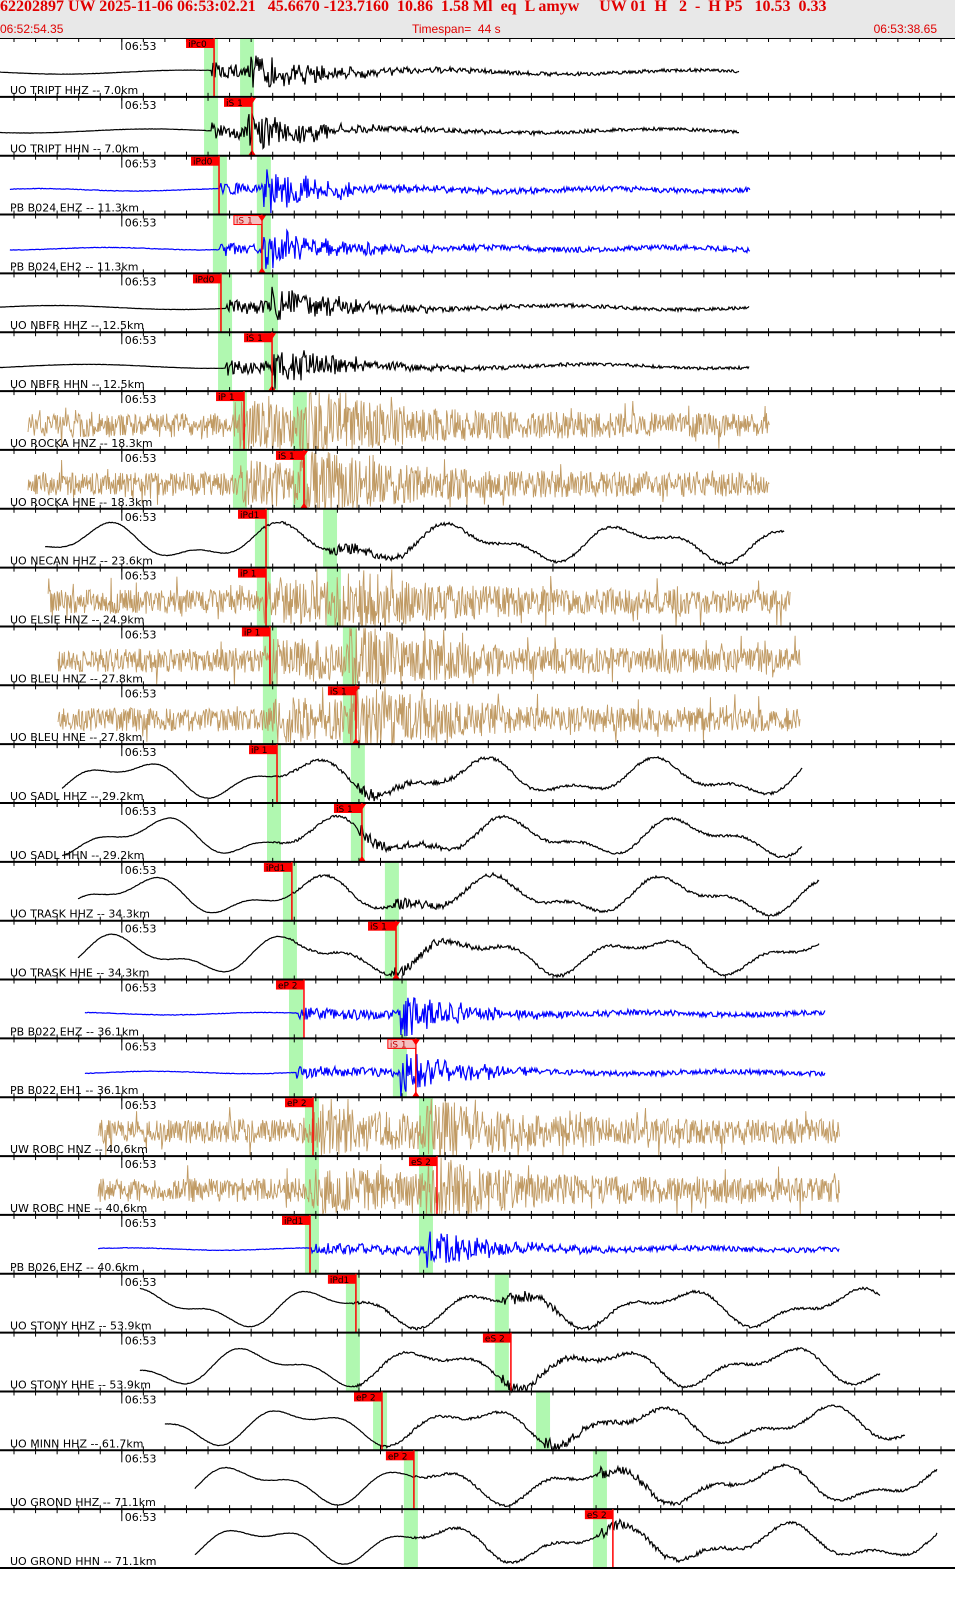 This screenshot has height=1598, width=955. I want to click on trace-panel: 06:53 UO ROCKA HNZ -- 18.3km iP 1, so click(477, 419).